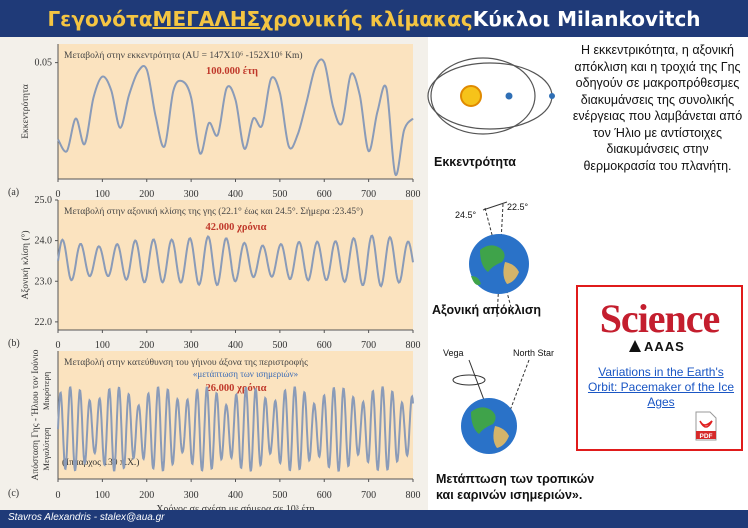 This screenshot has width=748, height=528. What do you see at coordinates (25, 264) in the screenshot?
I see `y-axis-label: Αξονική κλίση (°)` at bounding box center [25, 264].